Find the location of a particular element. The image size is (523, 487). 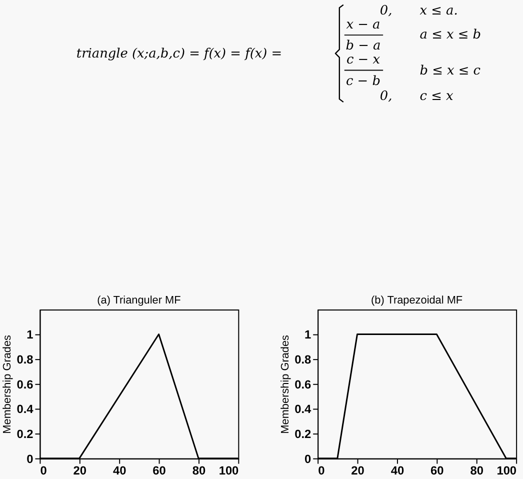

text: c − b is located at coordinates (363, 82).